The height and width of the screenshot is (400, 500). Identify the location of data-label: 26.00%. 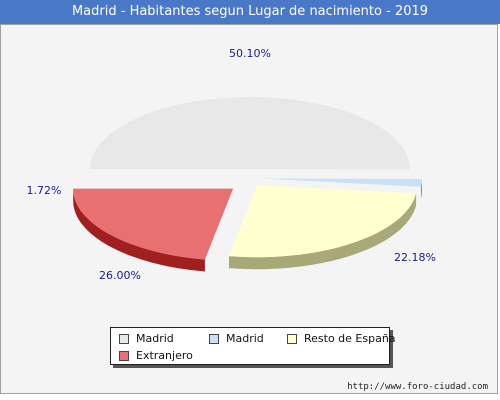
(120, 275).